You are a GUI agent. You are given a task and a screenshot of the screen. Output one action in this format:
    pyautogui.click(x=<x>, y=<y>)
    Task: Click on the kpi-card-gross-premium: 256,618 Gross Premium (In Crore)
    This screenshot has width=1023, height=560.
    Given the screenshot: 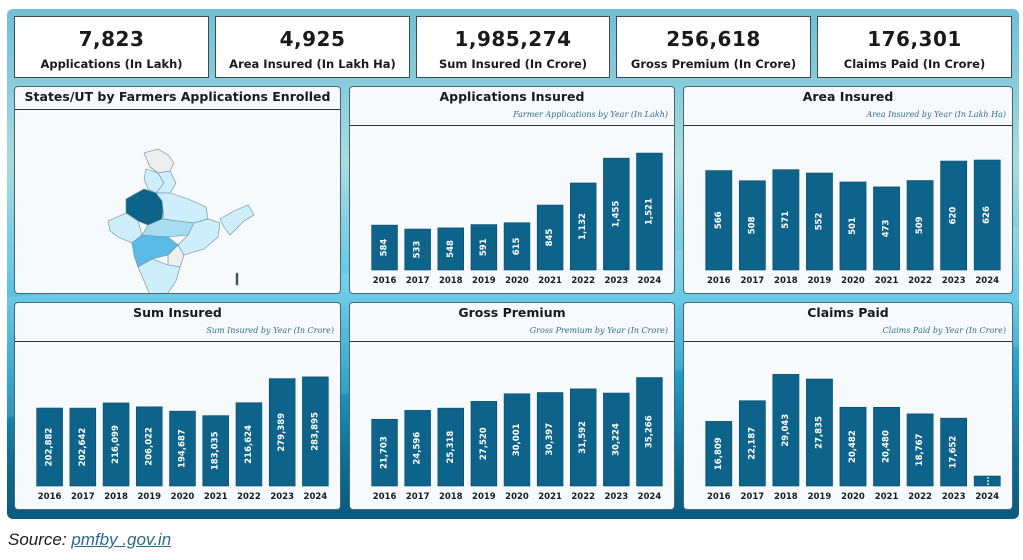 What is the action you would take?
    pyautogui.click(x=713, y=47)
    